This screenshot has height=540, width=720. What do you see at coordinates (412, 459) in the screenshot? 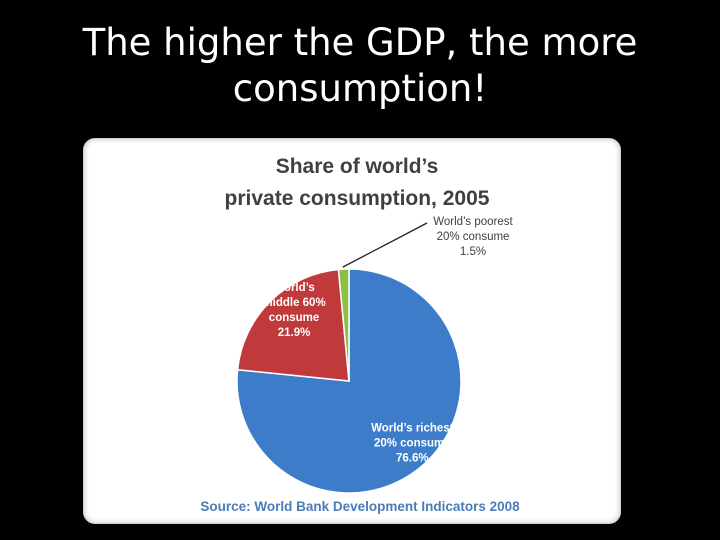
I see `pie-label-line: 76.6%` at bounding box center [412, 459].